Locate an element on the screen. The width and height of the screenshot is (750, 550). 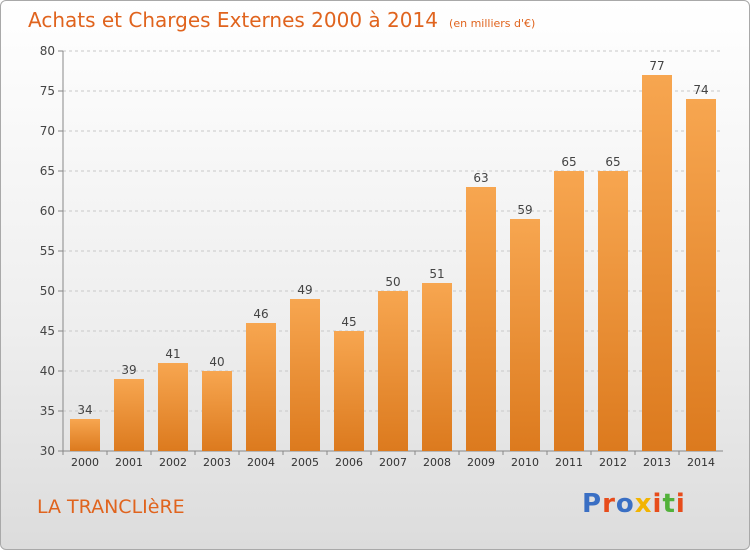
y-tick-label: 65 is located at coordinates (47, 171).